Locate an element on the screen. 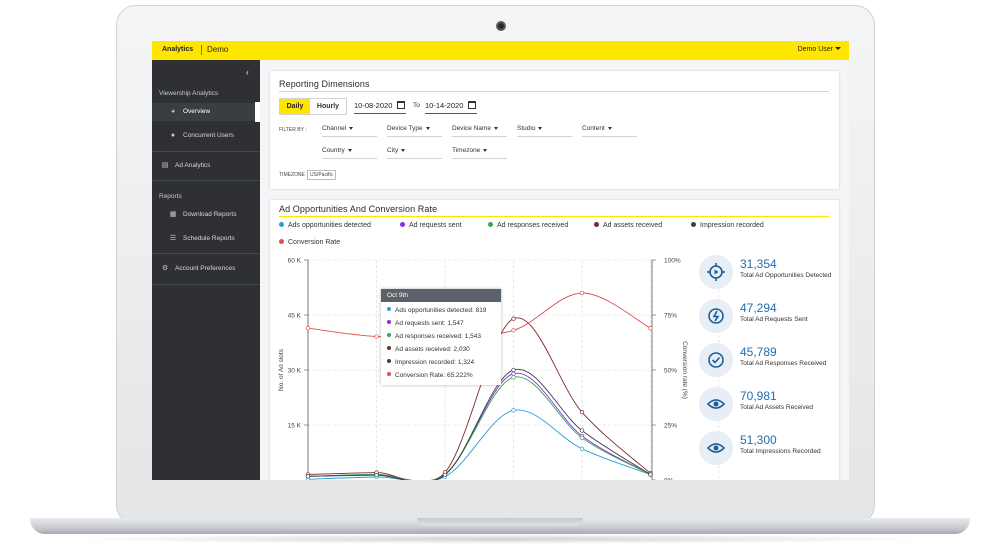 Image resolution: width=1000 pixels, height=556 pixels. target-icon is located at coordinates (716, 272).